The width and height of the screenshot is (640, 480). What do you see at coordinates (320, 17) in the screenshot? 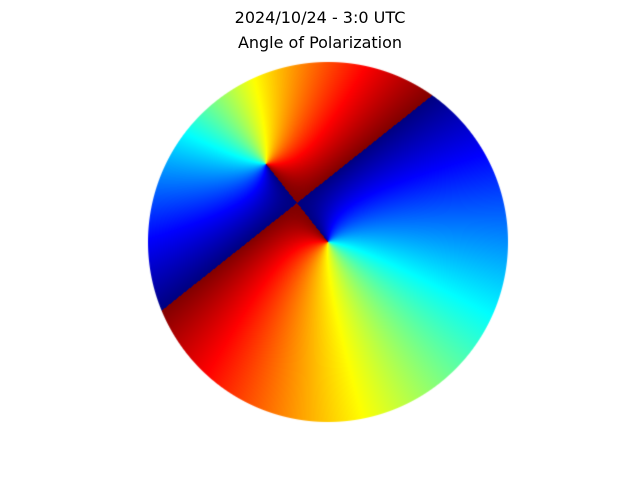
I see `chart-title: 2024/10/24 - 3:0 UTC` at bounding box center [320, 17].